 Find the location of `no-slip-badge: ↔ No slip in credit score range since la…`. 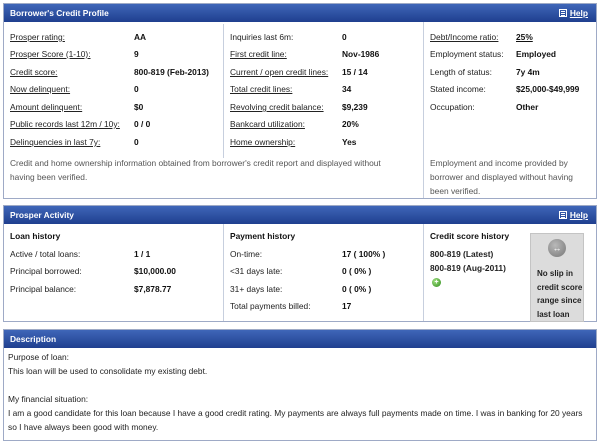

no-slip-badge: ↔ No slip in credit score range since la… is located at coordinates (557, 277).